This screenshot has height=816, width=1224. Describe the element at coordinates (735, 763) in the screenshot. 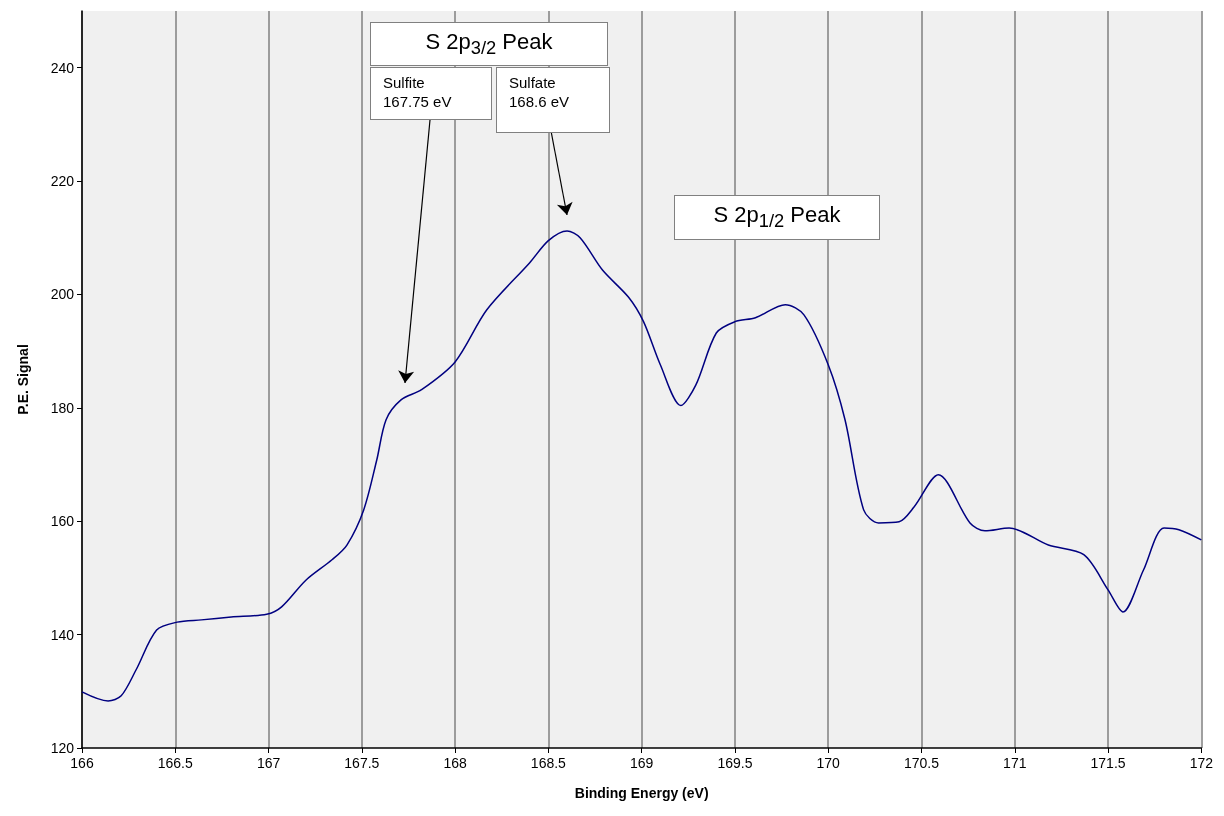

I see `x-tick-label: 169.5` at that location.